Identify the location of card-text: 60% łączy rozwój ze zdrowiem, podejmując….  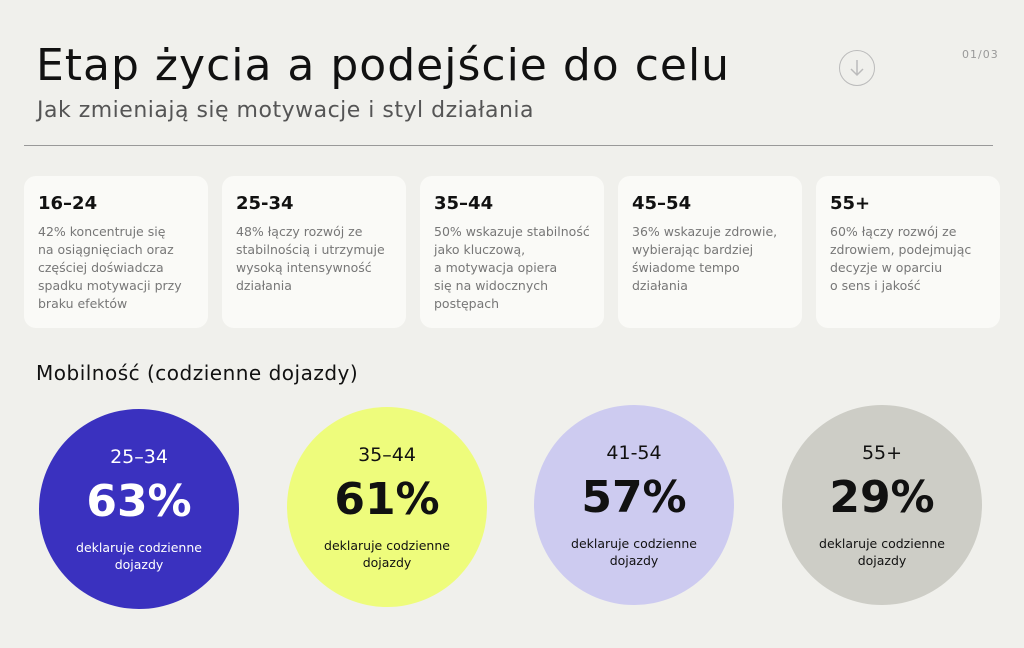
(901, 258).